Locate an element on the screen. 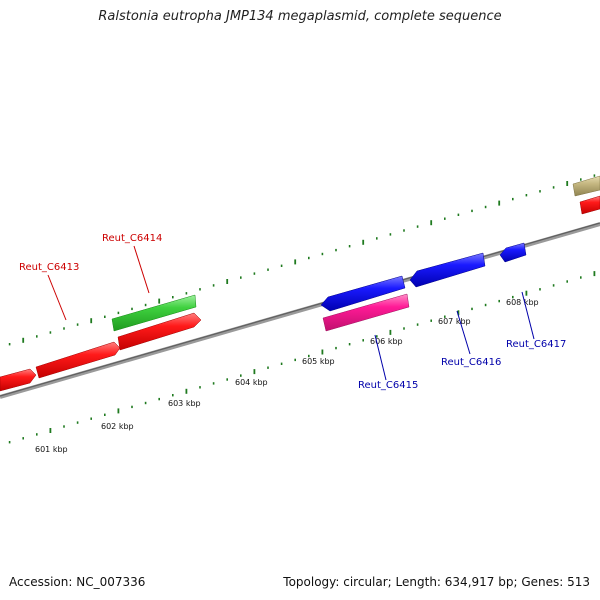  ruler-label-601: 601 kbp is located at coordinates (51, 449).